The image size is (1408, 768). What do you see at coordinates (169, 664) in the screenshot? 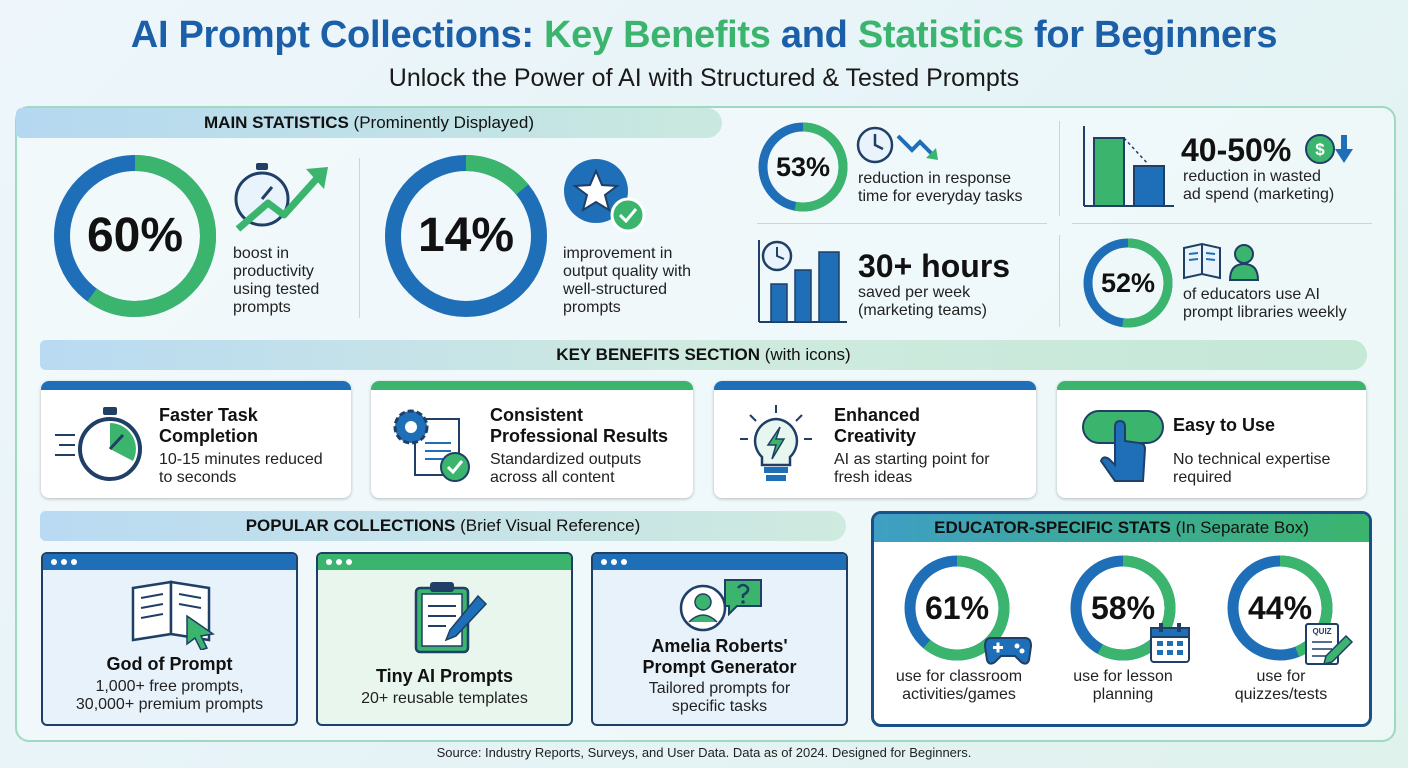
I see `collection-title: God of Prompt` at bounding box center [169, 664].